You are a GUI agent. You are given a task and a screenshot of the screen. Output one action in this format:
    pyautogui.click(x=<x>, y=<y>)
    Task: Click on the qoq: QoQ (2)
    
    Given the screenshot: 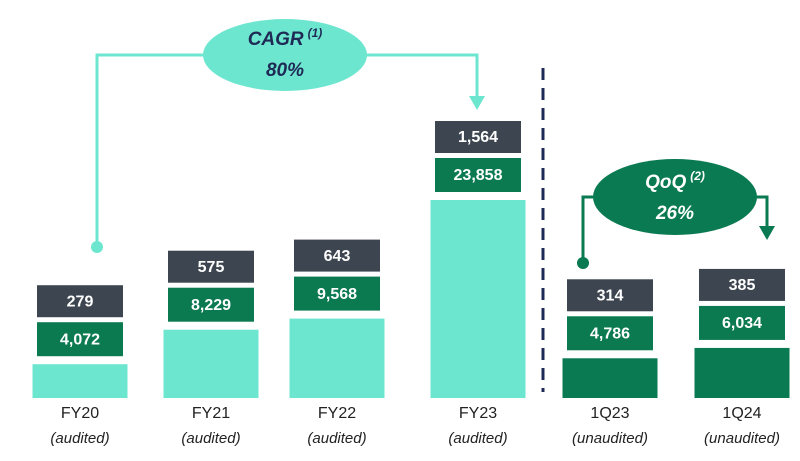 What is the action you would take?
    pyautogui.click(x=675, y=181)
    